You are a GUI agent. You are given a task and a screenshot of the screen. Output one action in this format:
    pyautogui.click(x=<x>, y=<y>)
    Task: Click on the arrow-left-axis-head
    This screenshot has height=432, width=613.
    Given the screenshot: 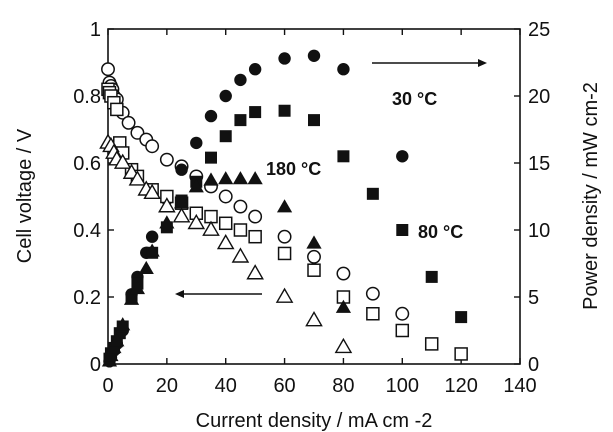 What is the action you would take?
    pyautogui.click(x=179, y=294)
    